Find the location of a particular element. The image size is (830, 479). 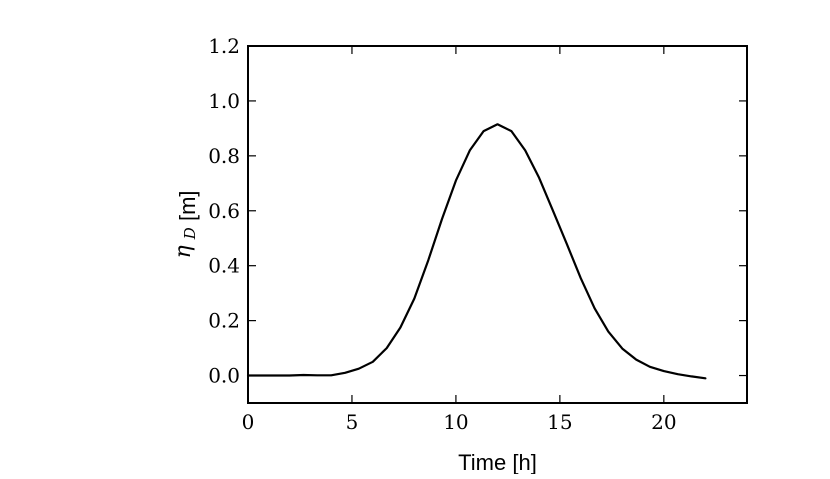

y-tick-label: 0.4 is located at coordinates (224, 266).